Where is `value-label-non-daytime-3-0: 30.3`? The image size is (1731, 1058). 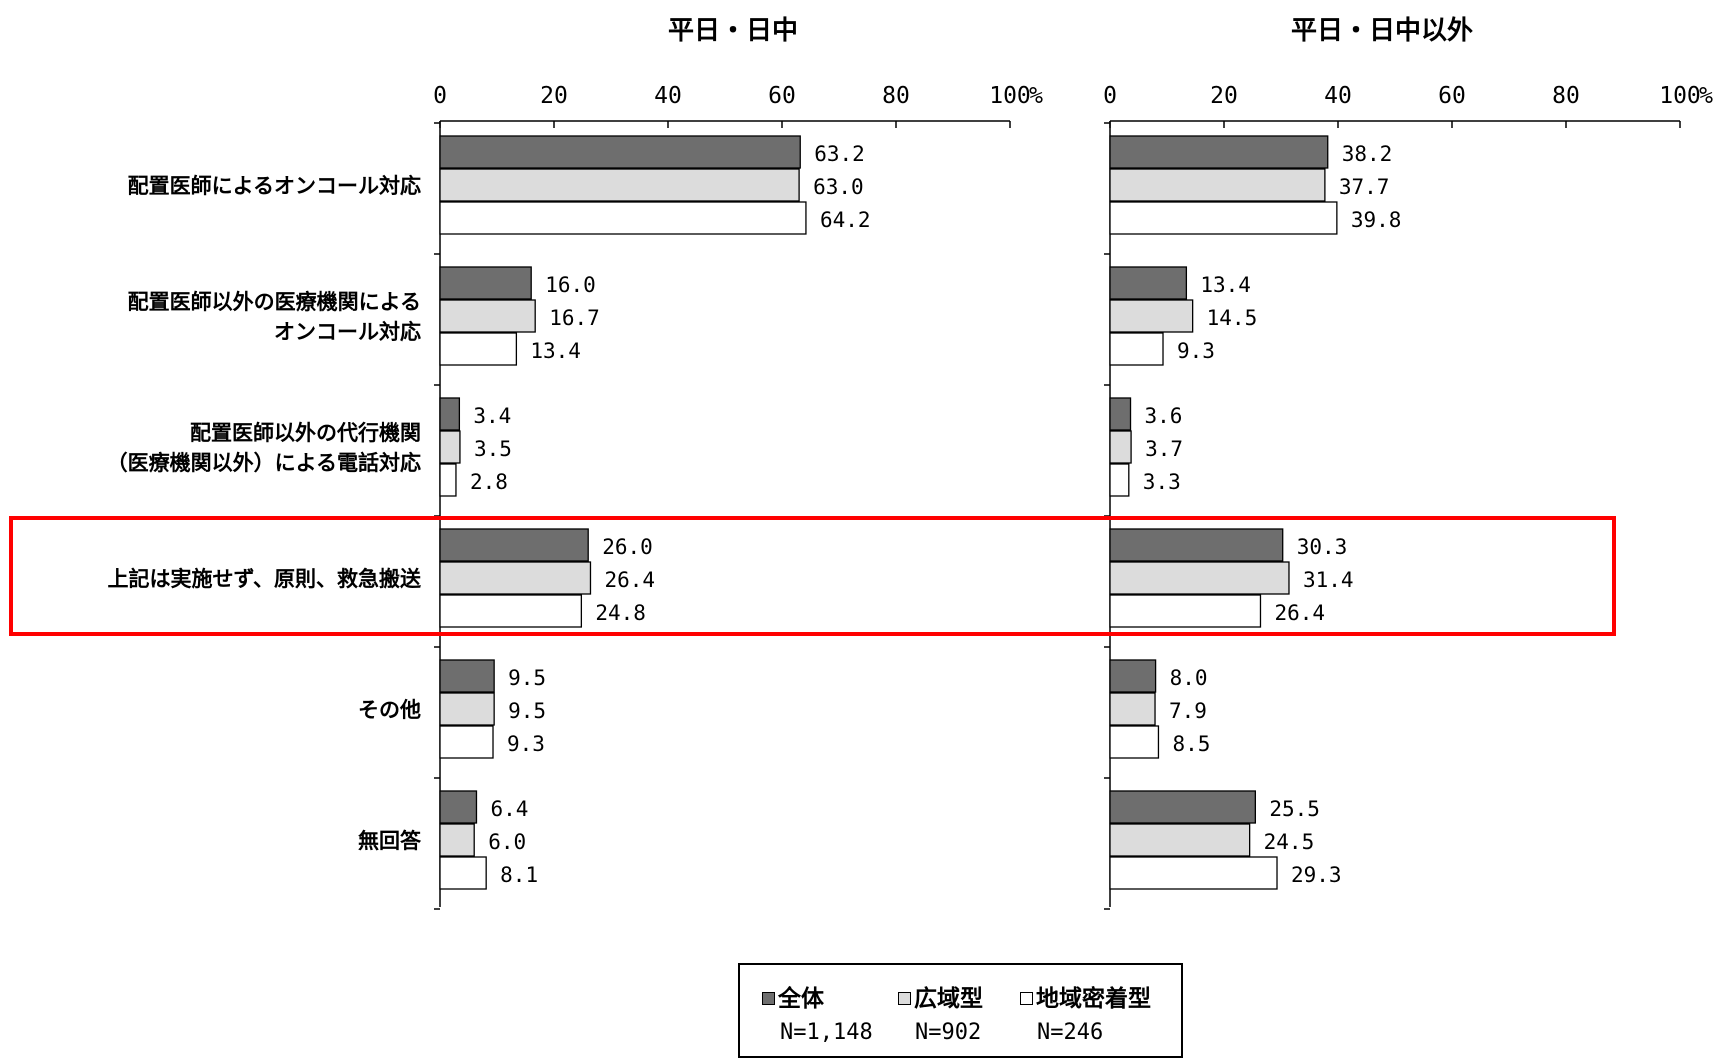 value-label-non-daytime-3-0: 30.3 is located at coordinates (1322, 547).